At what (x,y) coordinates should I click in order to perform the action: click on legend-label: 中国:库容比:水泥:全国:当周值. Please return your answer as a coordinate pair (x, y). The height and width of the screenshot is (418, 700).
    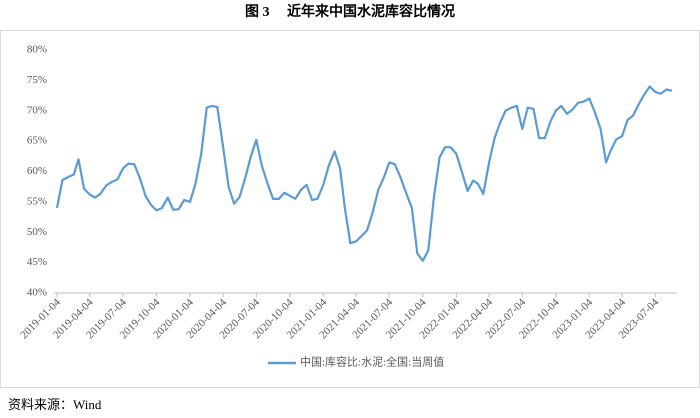
    Looking at the image, I should click on (372, 362).